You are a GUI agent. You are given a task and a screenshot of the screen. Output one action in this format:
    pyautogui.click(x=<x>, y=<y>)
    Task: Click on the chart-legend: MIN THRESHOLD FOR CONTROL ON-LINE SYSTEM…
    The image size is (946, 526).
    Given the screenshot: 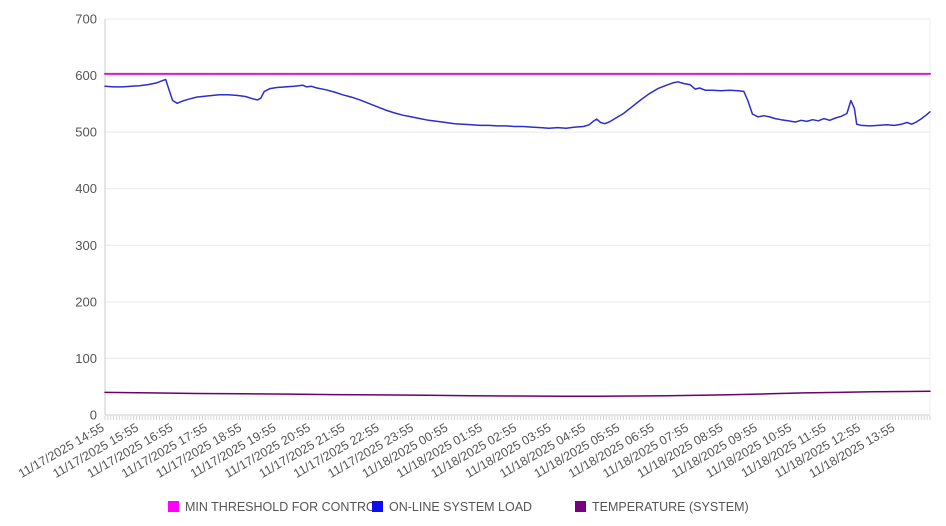 What is the action you would take?
    pyautogui.click(x=473, y=508)
    